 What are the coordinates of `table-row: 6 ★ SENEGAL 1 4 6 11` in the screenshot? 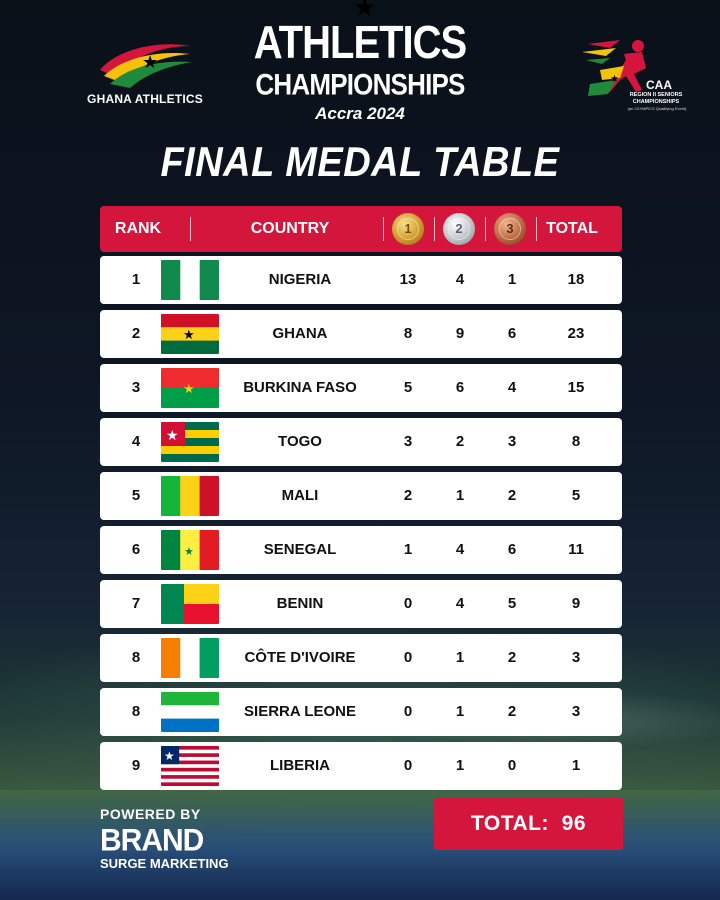 It's located at (361, 550).